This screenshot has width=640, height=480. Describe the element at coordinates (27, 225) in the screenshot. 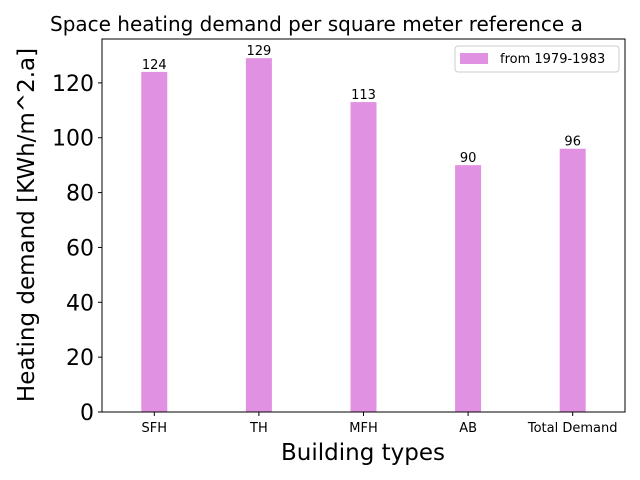

I see `y-axis-label: Heating demand [KWh/m^2.a]` at that location.